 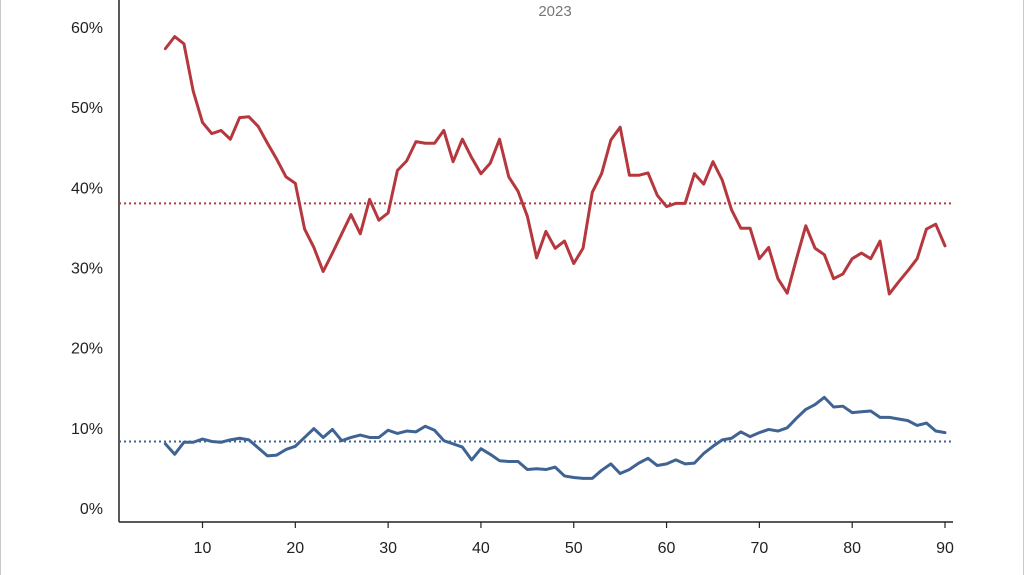 What do you see at coordinates (87, 269) in the screenshot?
I see `y-tick-label: 30%` at bounding box center [87, 269].